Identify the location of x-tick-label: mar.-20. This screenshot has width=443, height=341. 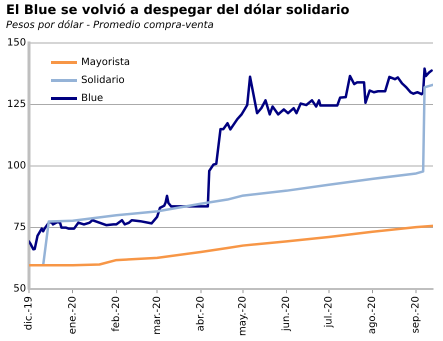
(157, 315).